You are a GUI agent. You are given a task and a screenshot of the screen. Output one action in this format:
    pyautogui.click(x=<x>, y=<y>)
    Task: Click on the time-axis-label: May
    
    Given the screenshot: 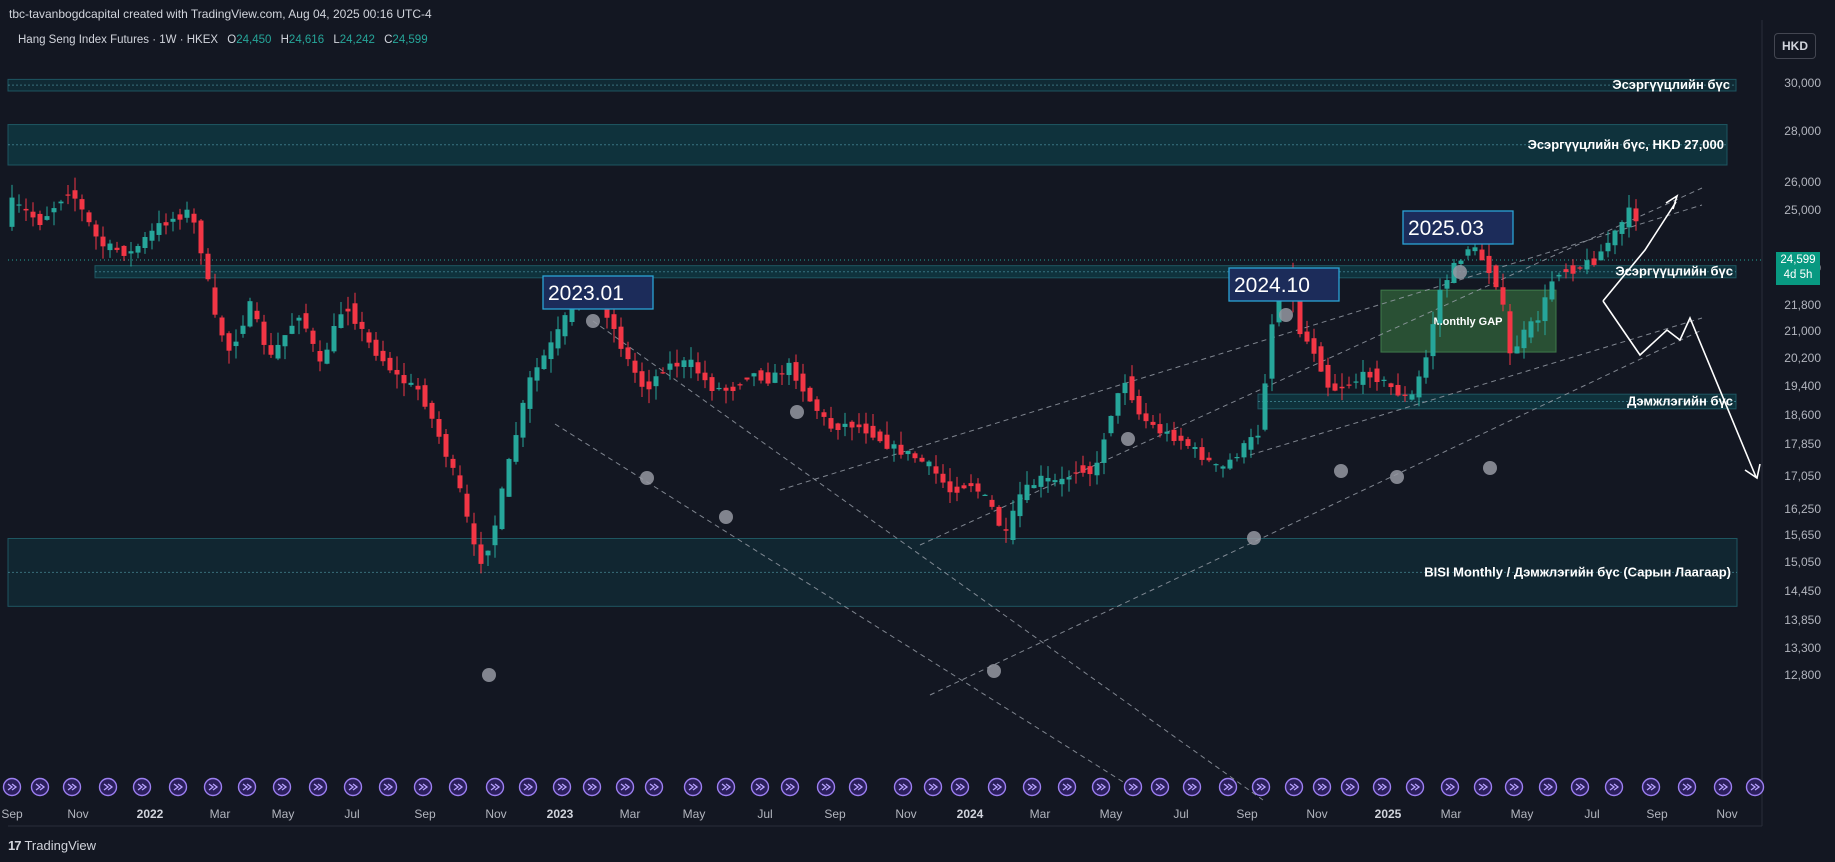 What is the action you would take?
    pyautogui.click(x=694, y=814)
    